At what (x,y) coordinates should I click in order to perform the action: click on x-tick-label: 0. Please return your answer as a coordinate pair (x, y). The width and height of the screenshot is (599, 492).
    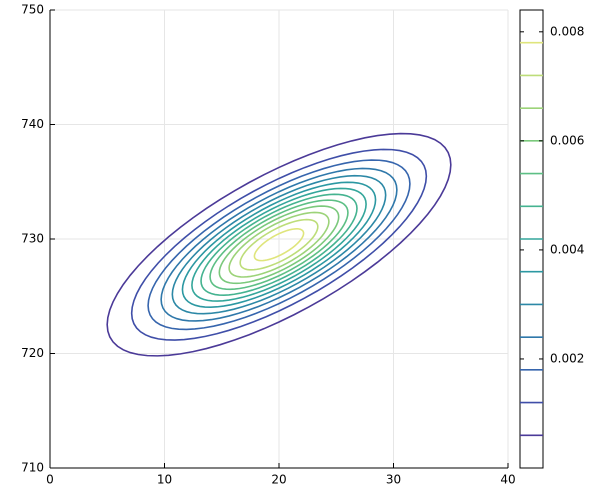
    Looking at the image, I should click on (50, 480).